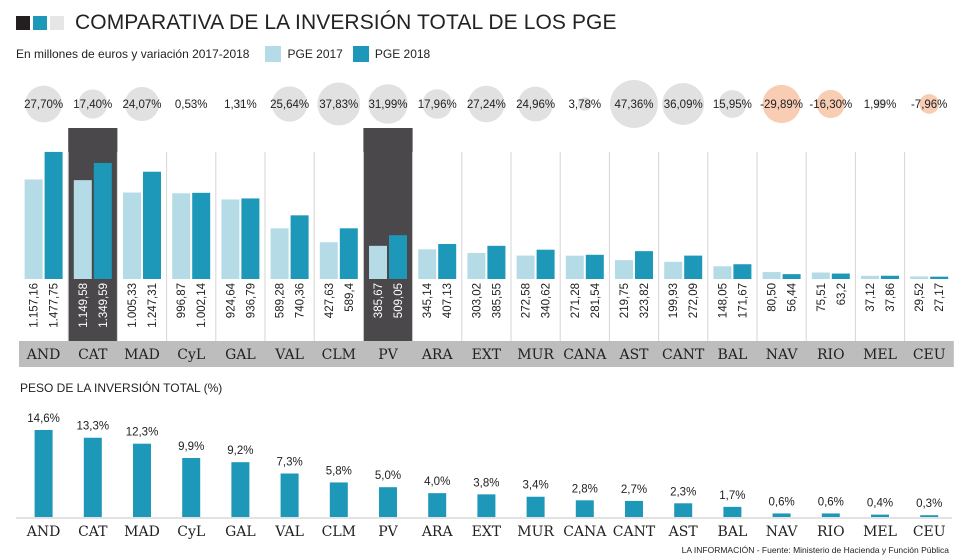 Image resolution: width=969 pixels, height=559 pixels. What do you see at coordinates (43, 473) in the screenshot?
I see `peso-bar-and` at bounding box center [43, 473].